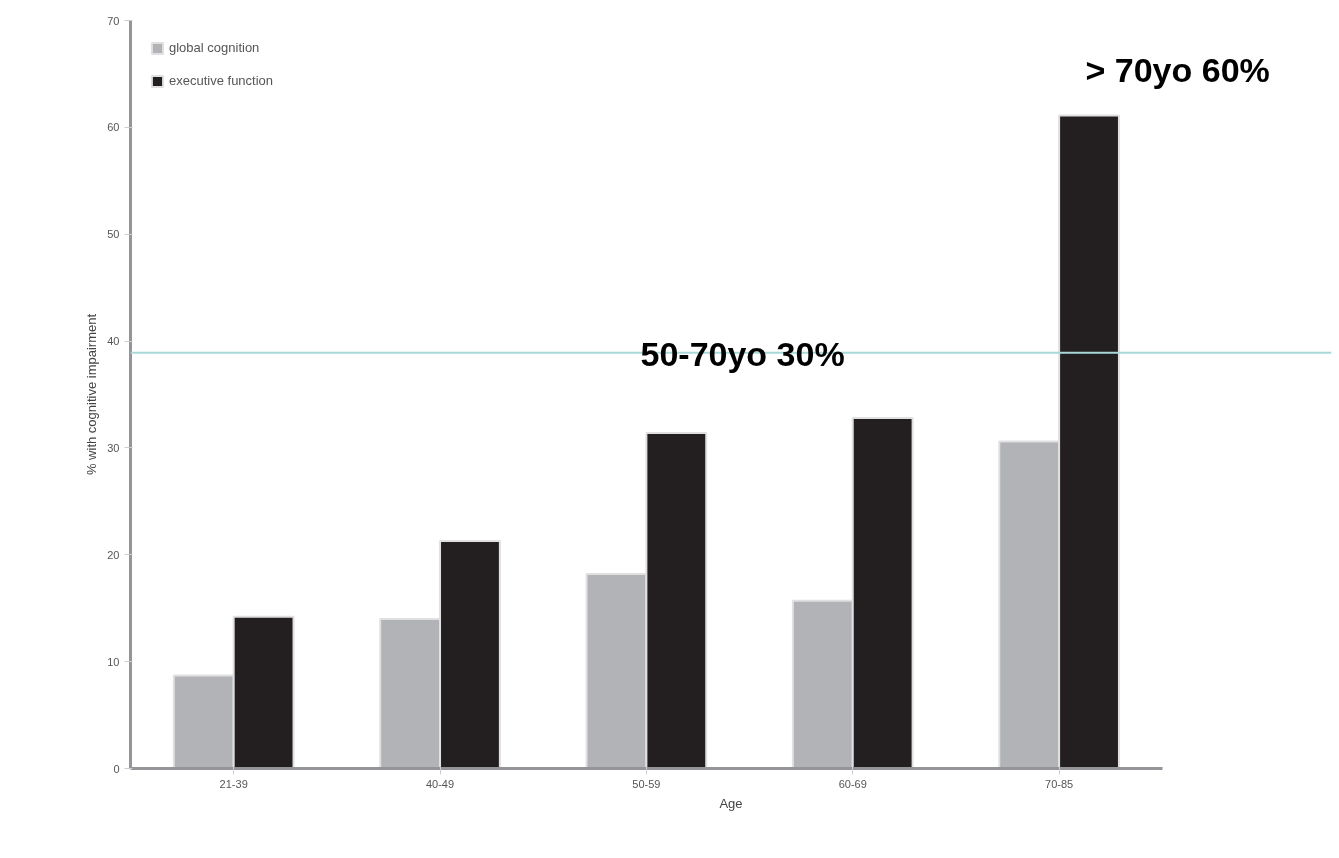  I want to click on y-tick-label: 20, so click(113, 554).